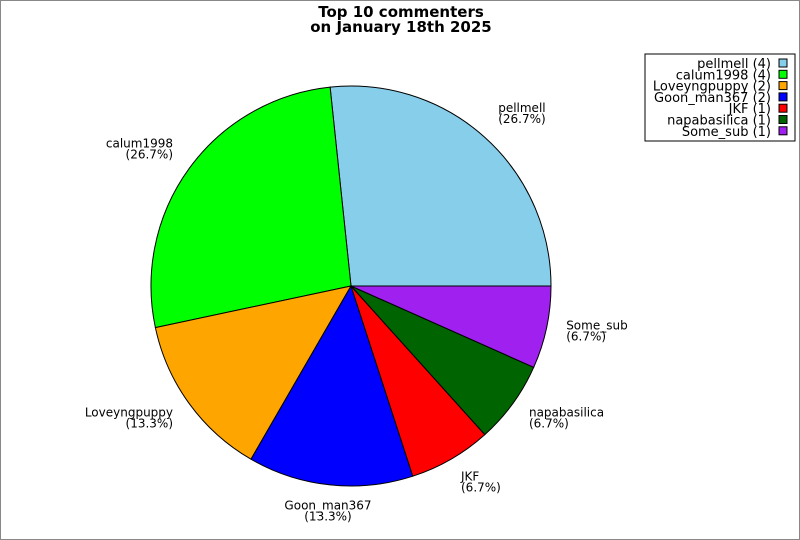 The height and width of the screenshot is (540, 800). Describe the element at coordinates (469, 476) in the screenshot. I see `slice-label-name: JKF` at that location.